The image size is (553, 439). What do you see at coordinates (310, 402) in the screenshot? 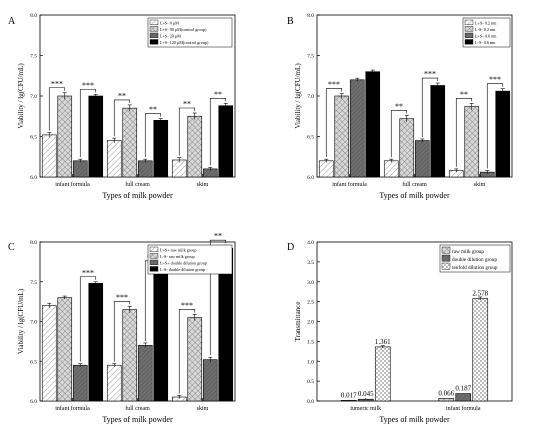
I see `y-tick-label: 0.0` at bounding box center [310, 402].